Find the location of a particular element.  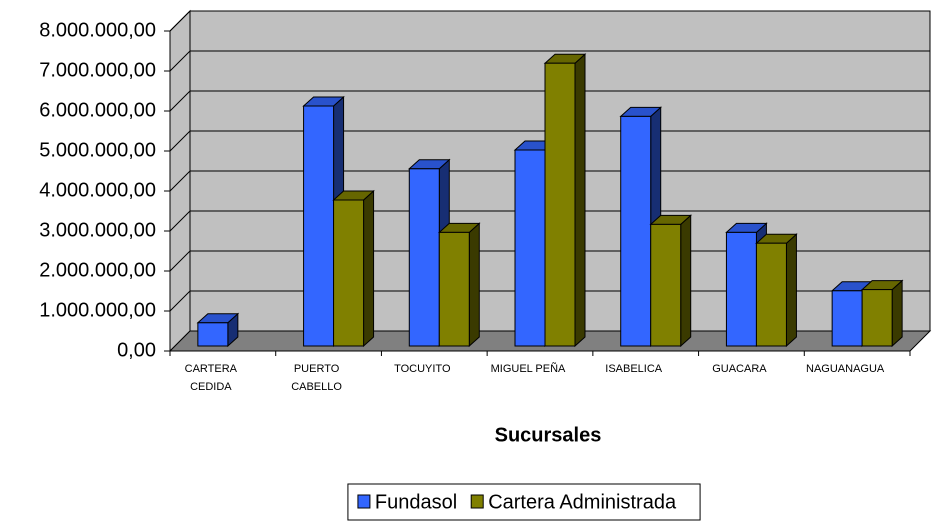

x-tick-label-line: CARTERA is located at coordinates (211, 369).